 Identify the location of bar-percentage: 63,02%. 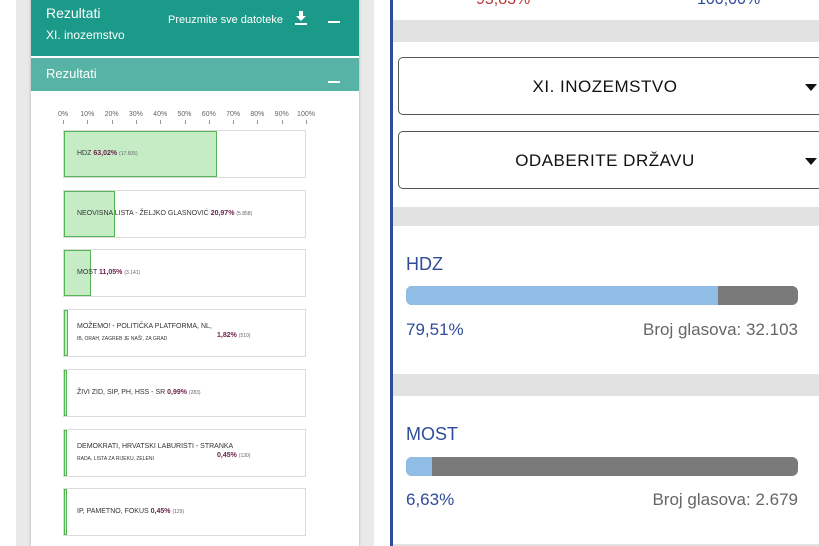
(106, 153).